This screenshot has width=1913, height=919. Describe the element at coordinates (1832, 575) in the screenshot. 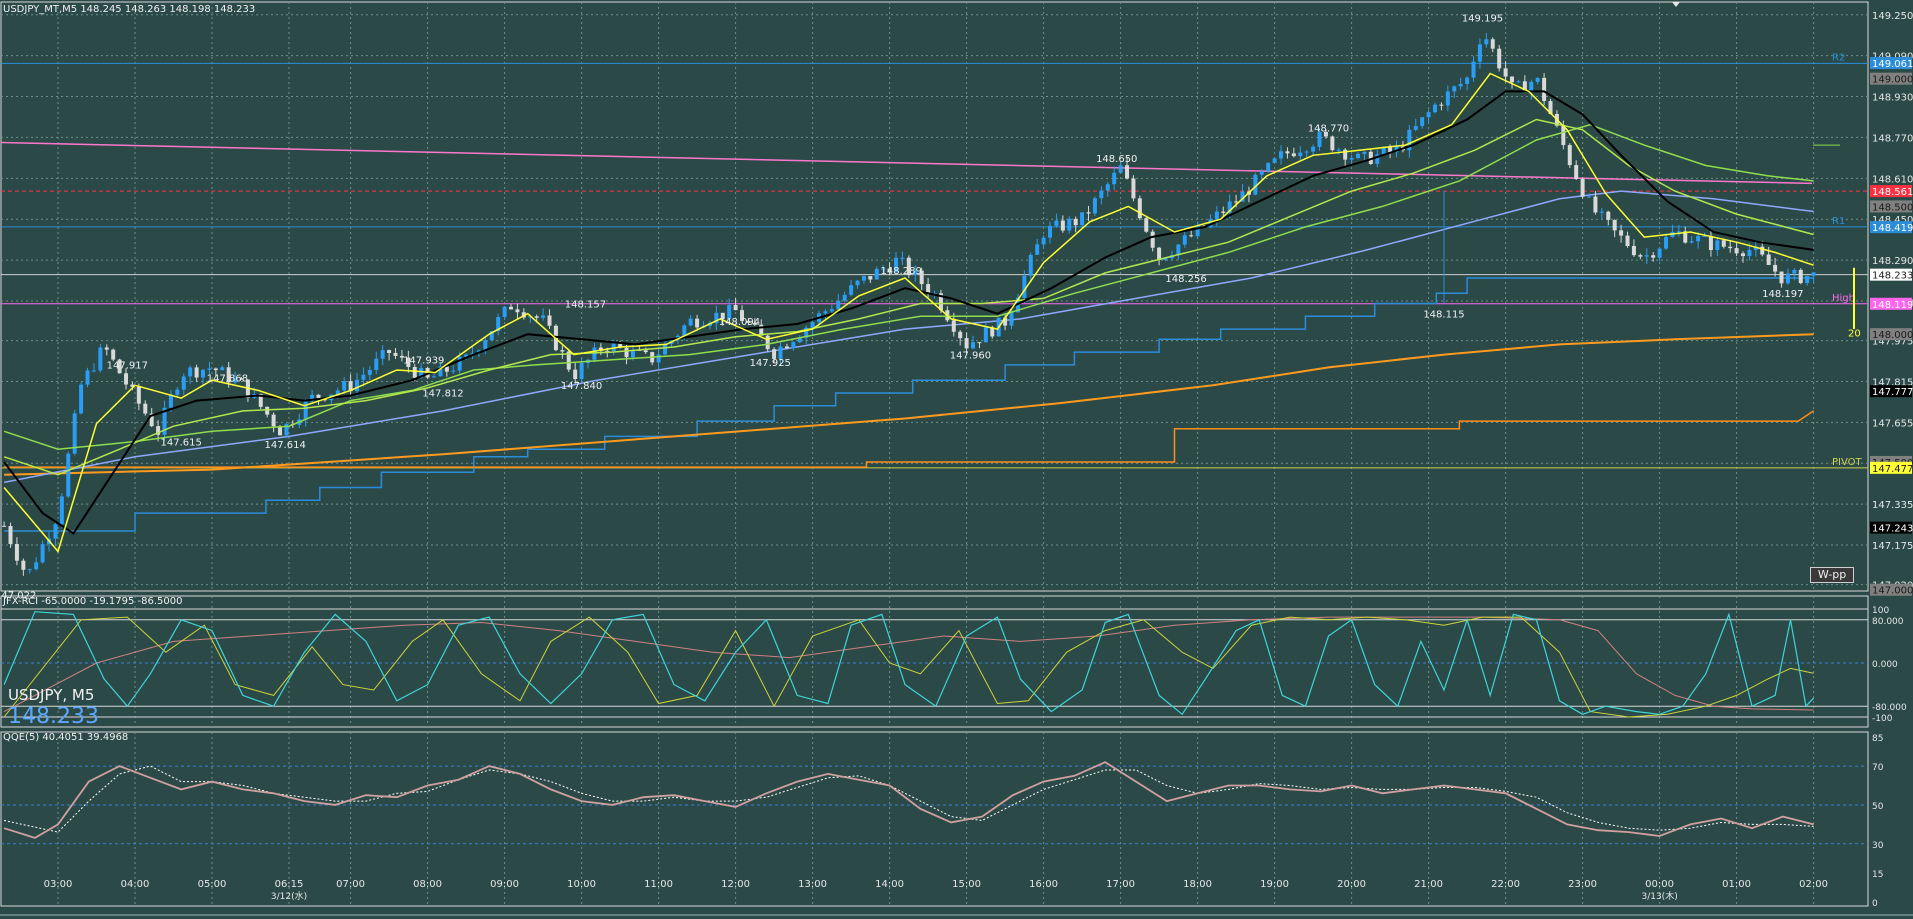

I see `wpp-button: W-pp` at that location.